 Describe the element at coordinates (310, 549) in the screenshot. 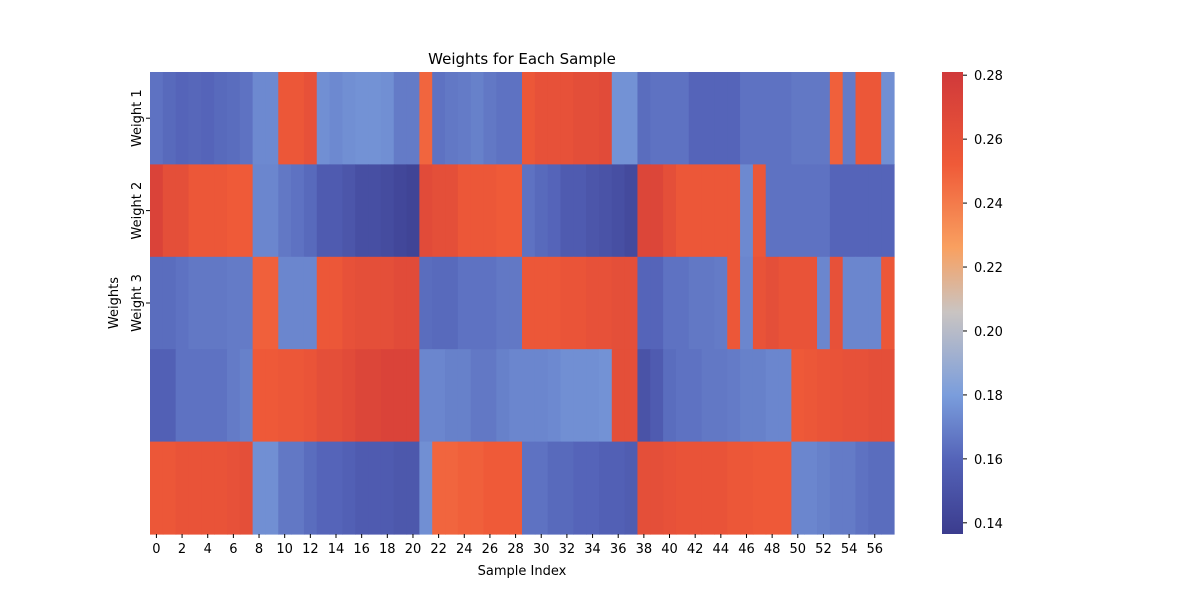

I see `x-tick-label: 12` at that location.